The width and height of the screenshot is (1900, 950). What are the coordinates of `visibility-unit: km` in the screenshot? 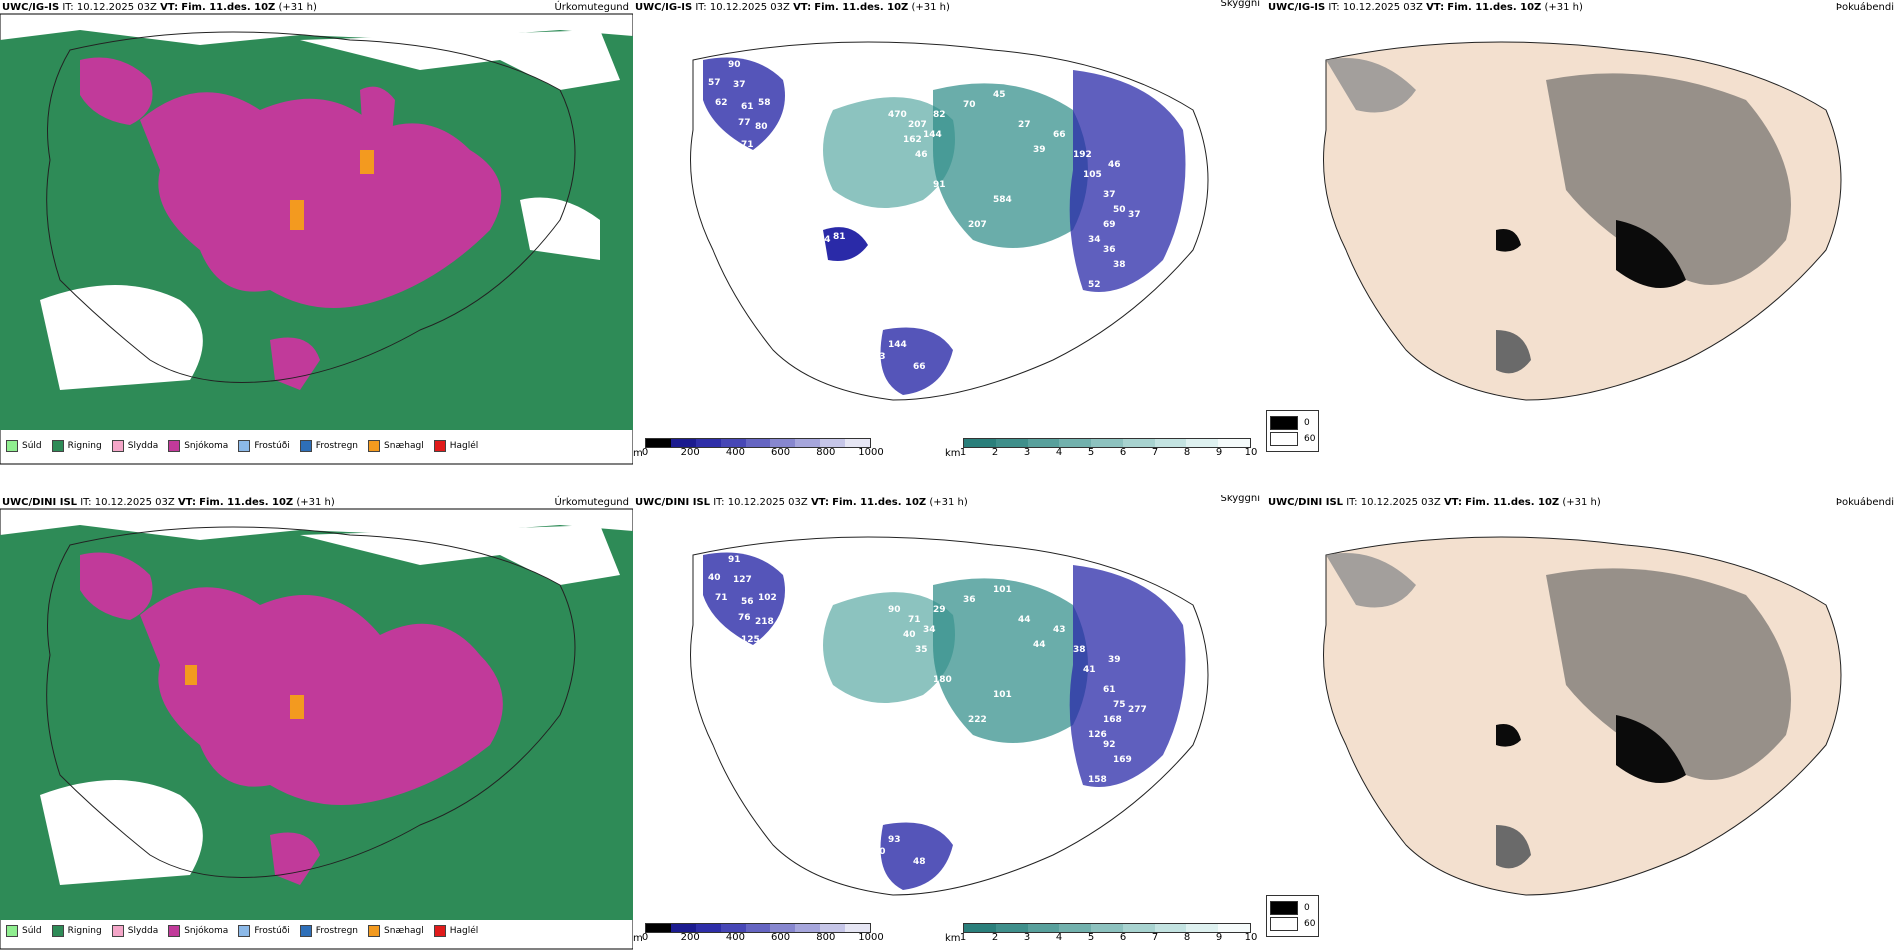 It's located at (953, 938).